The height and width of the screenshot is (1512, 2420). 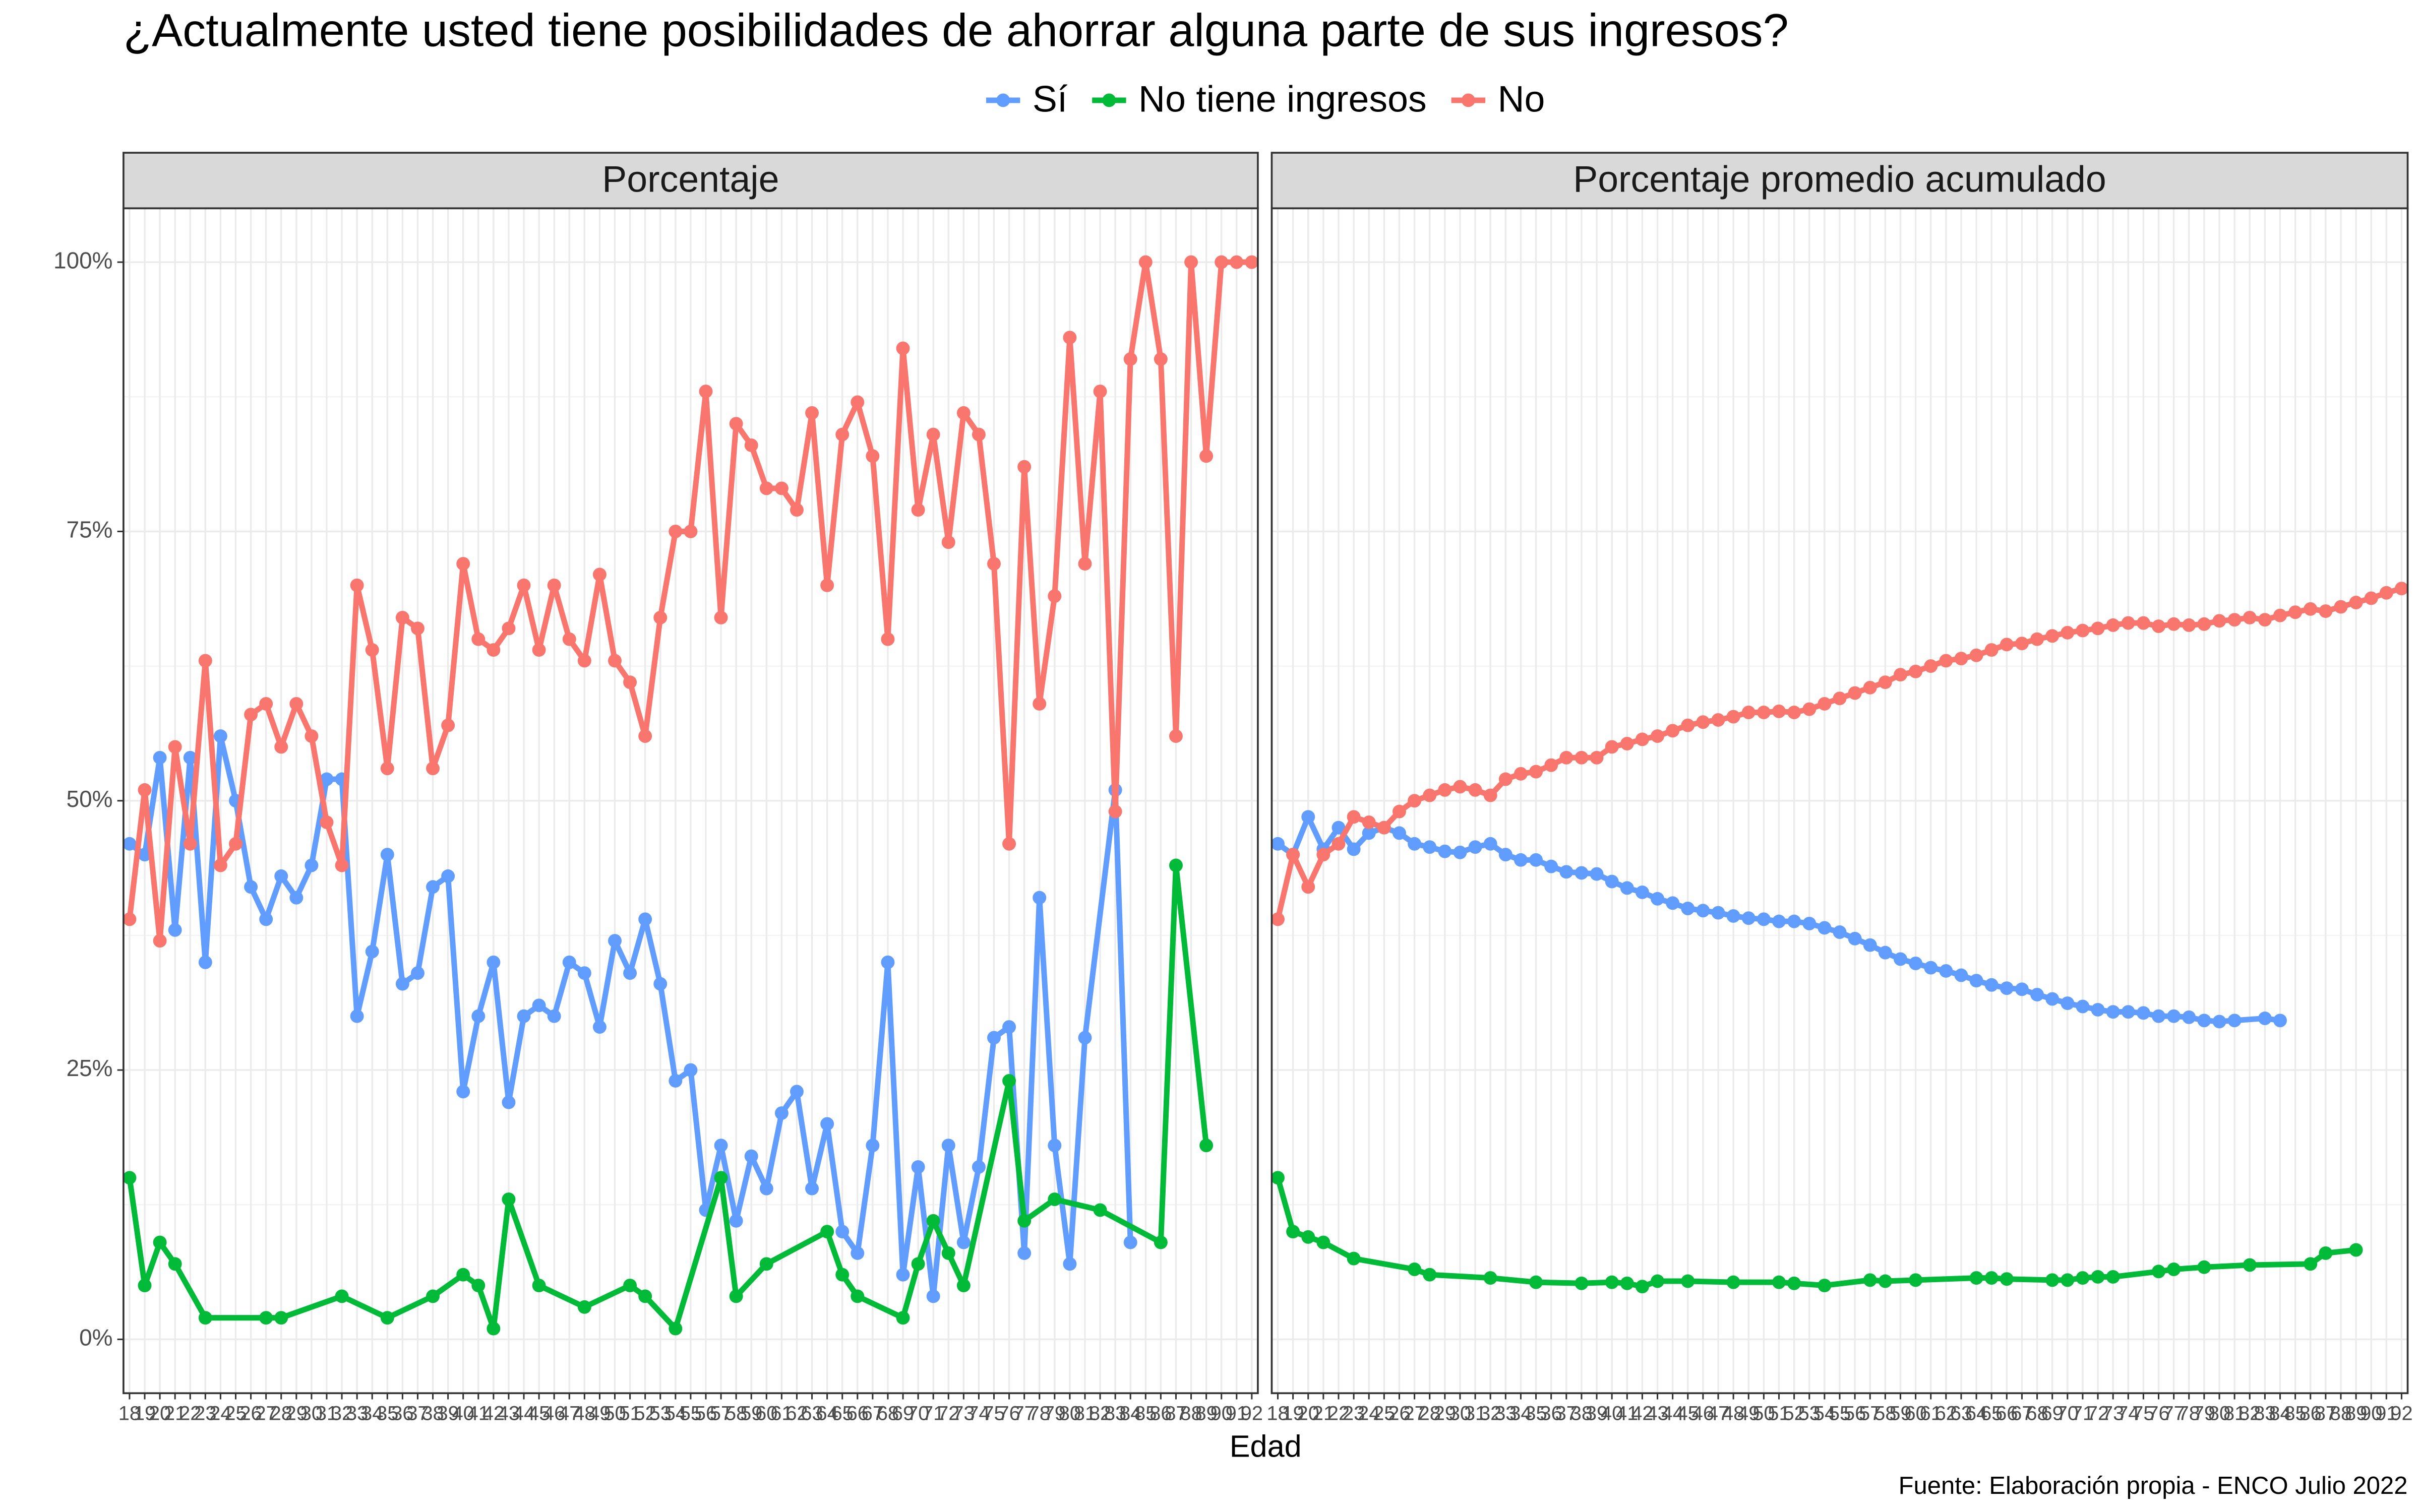 I want to click on x-tick-label: 20, so click(x=160, y=1414).